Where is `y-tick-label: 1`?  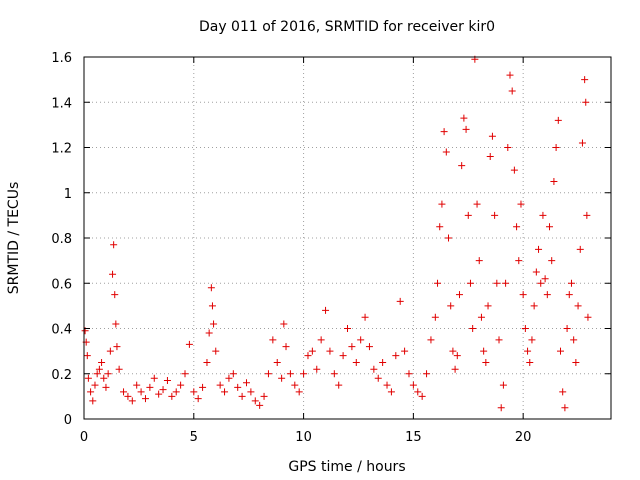
y-tick-label: 1 is located at coordinates (68, 194).